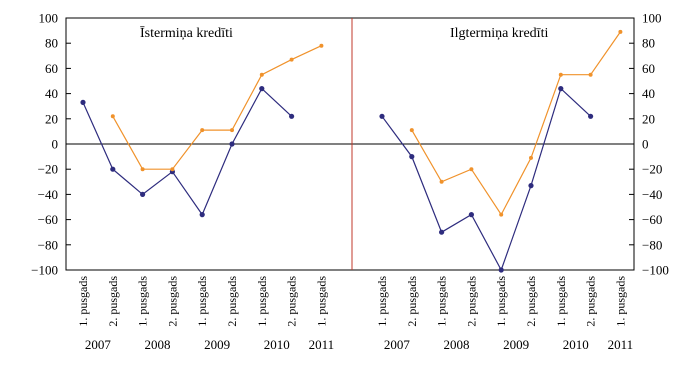 The height and width of the screenshot is (379, 691). Describe the element at coordinates (48, 194) in the screenshot. I see `y-tick-label-left: −40` at that location.